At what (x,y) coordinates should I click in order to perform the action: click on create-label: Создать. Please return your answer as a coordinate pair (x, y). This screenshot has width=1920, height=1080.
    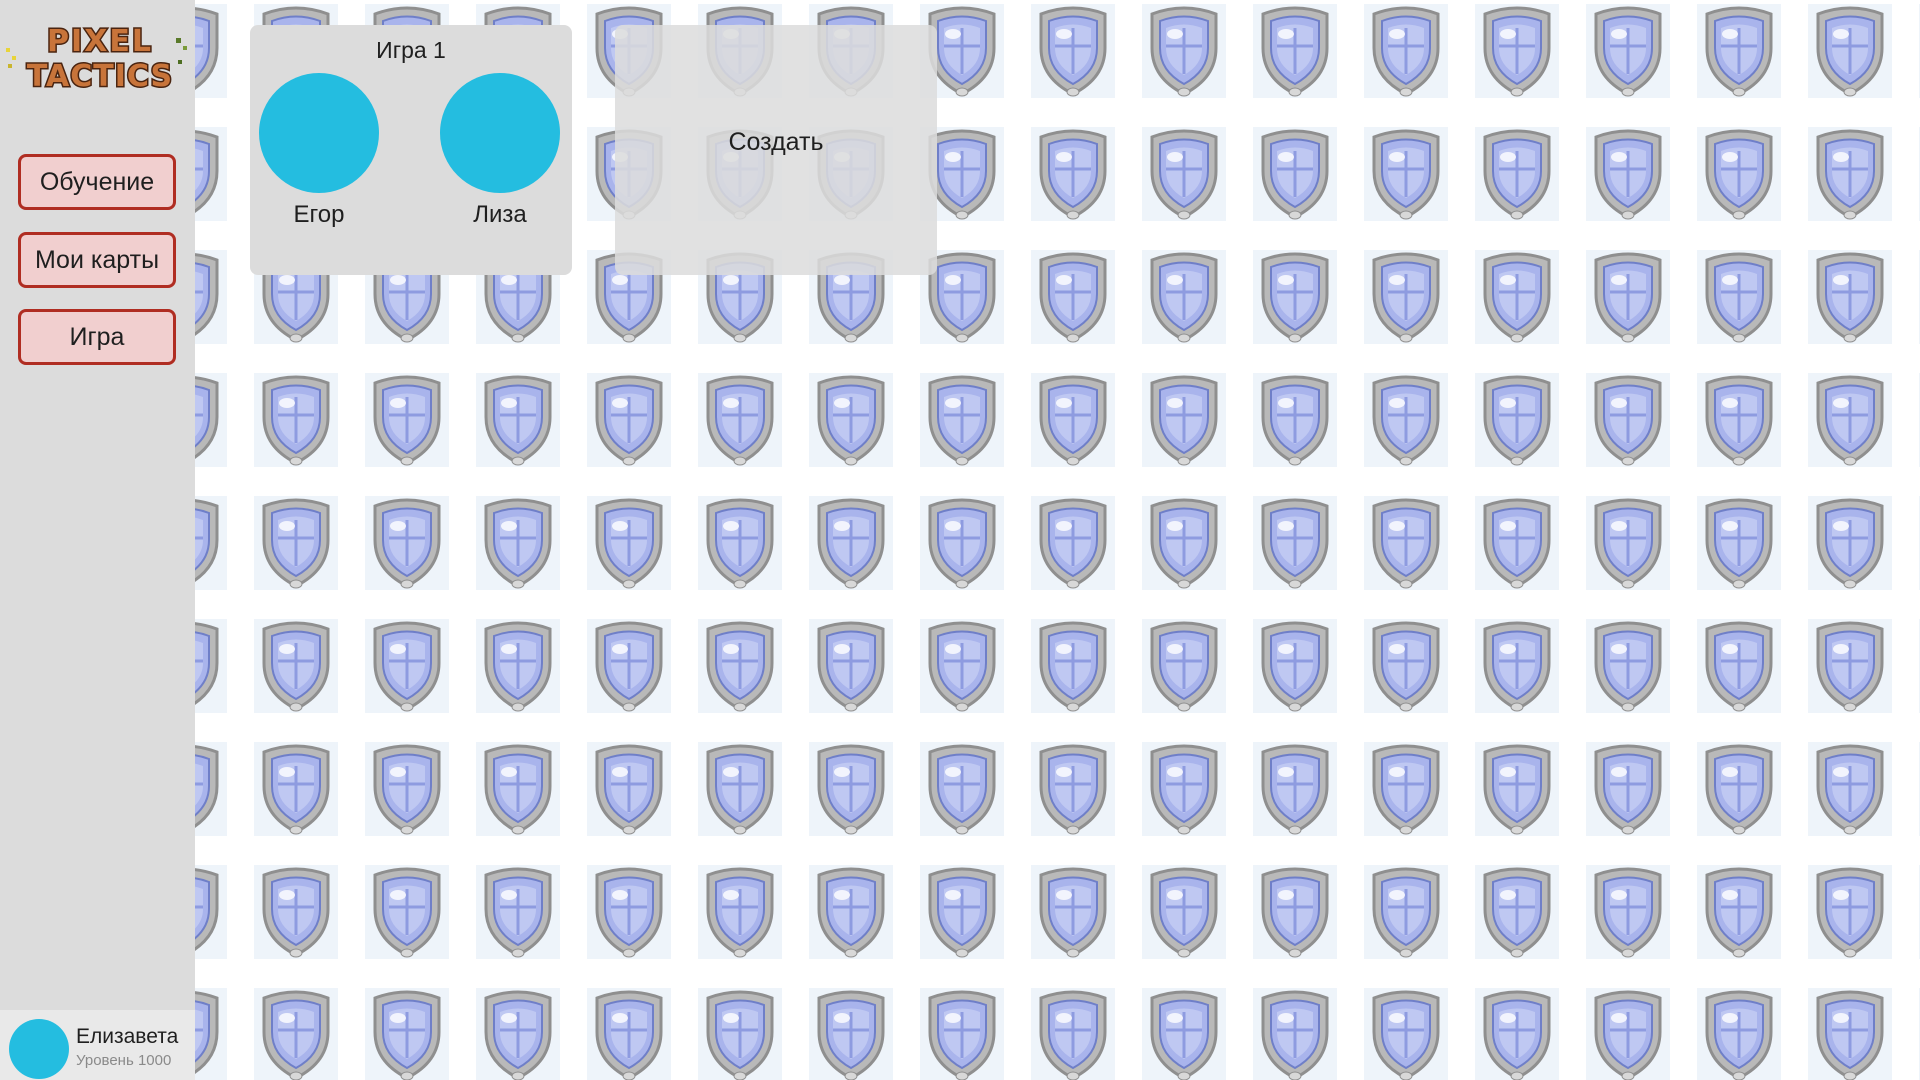
    Looking at the image, I should click on (776, 142).